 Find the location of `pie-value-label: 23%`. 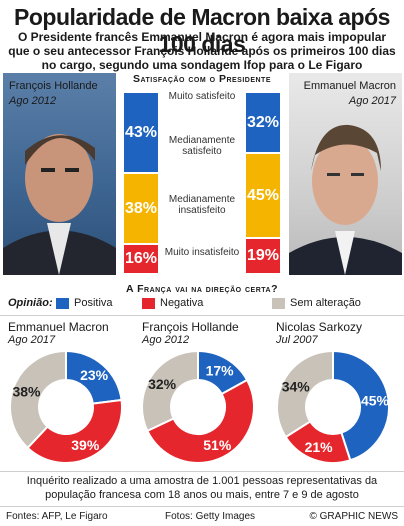

pie-value-label: 23% is located at coordinates (94, 375).